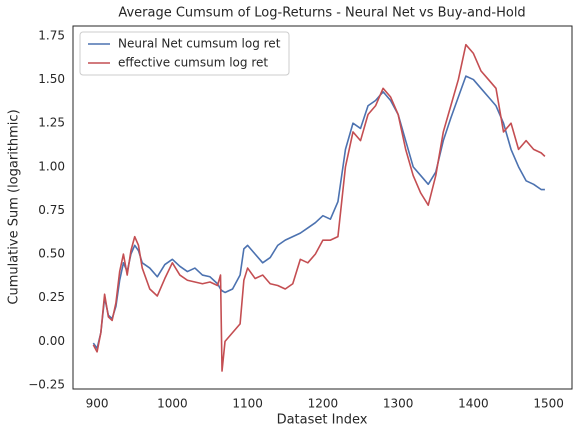 Image resolution: width=577 pixels, height=436 pixels. What do you see at coordinates (14, 206) in the screenshot?
I see `y-axis-label: Cumulative Sum (logarithmic)` at bounding box center [14, 206].